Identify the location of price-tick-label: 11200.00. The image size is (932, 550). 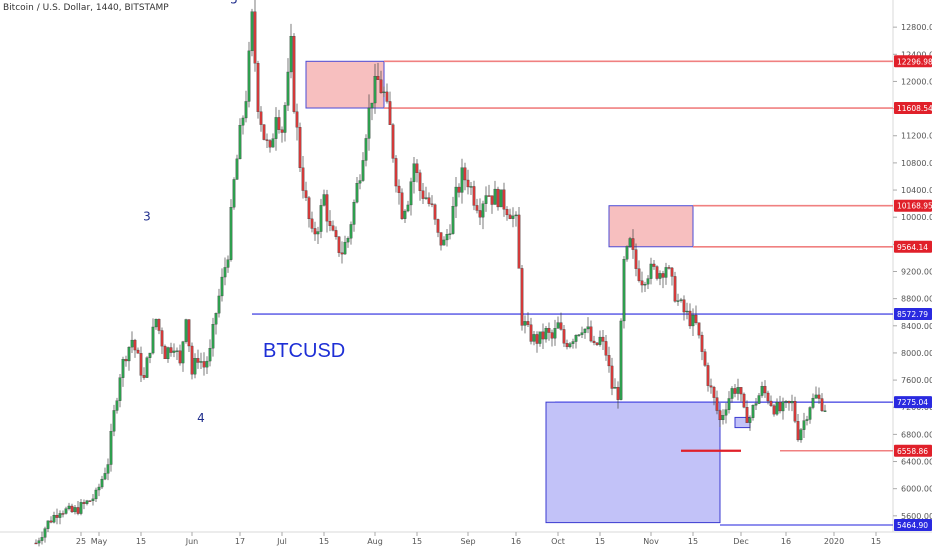
(916, 136).